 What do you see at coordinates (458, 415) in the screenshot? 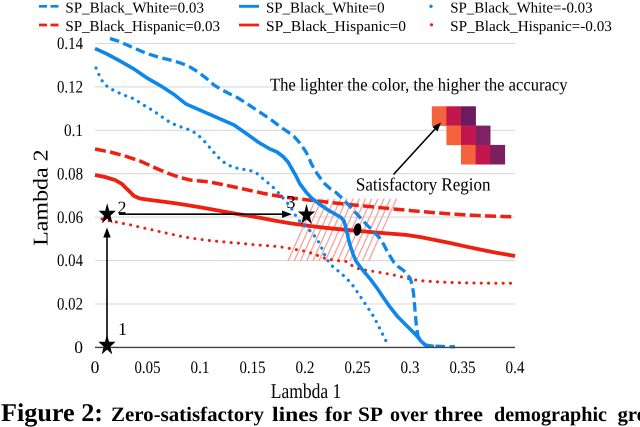
I see `svg-text: three` at bounding box center [458, 415].